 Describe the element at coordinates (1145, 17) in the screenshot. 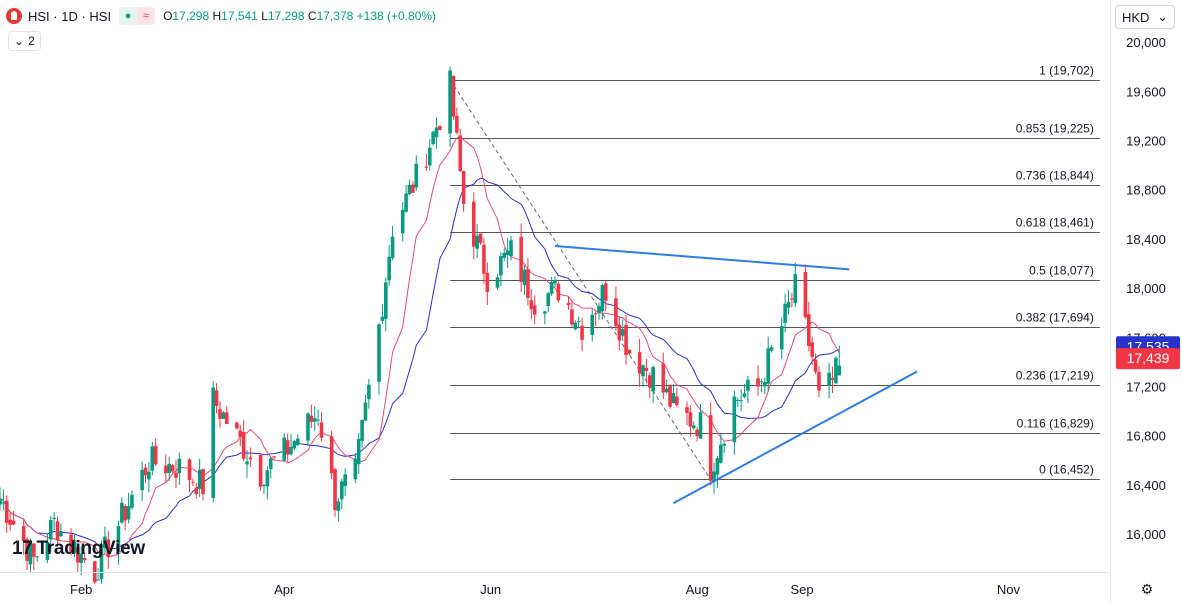

I see `currency-selector: HKD ⌄` at that location.